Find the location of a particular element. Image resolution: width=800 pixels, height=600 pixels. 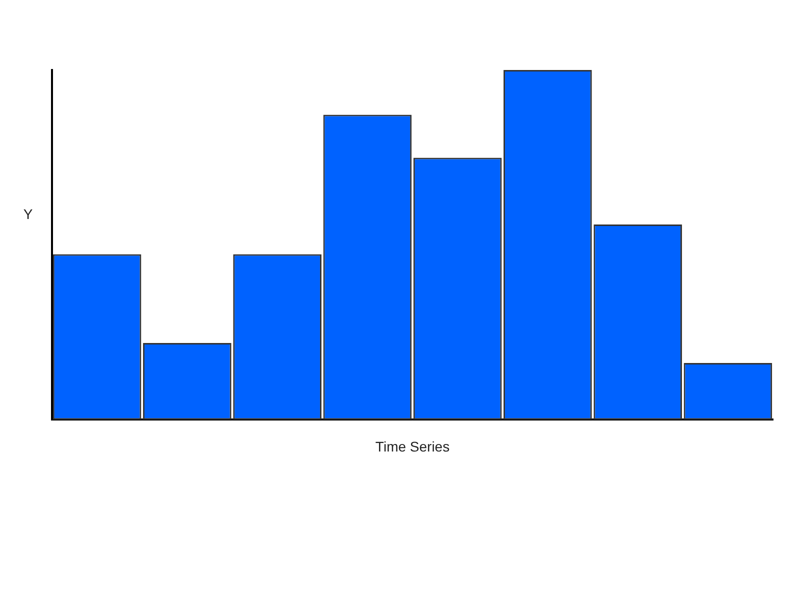

x-axis-title: Time Series is located at coordinates (412, 446).